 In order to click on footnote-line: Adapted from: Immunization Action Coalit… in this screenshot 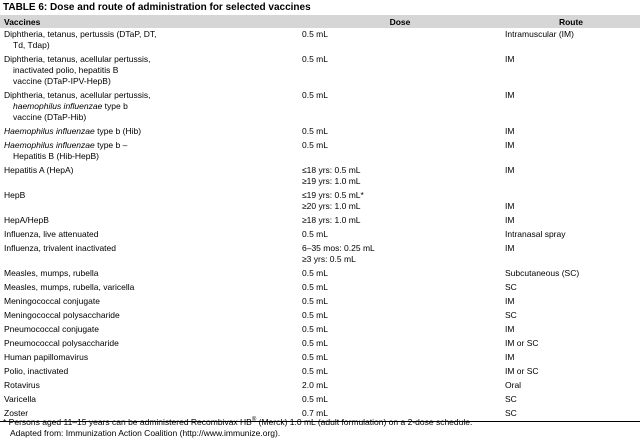, I will do `click(237, 433)`.